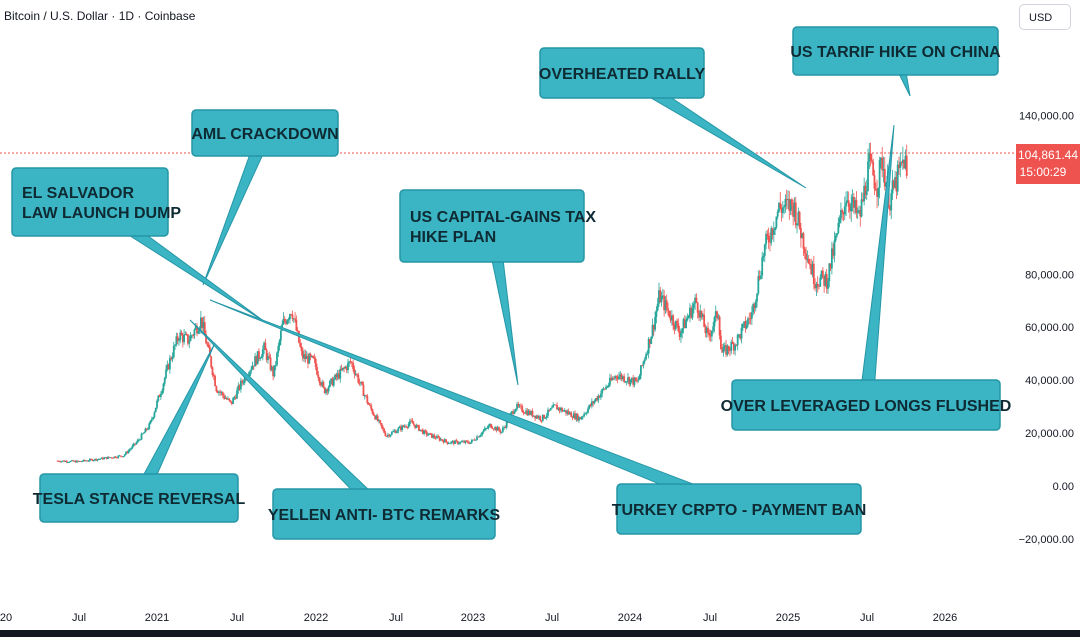 The width and height of the screenshot is (1080, 637). Describe the element at coordinates (1046, 540) in the screenshot. I see `y-tick-label: −20,000.00` at that location.